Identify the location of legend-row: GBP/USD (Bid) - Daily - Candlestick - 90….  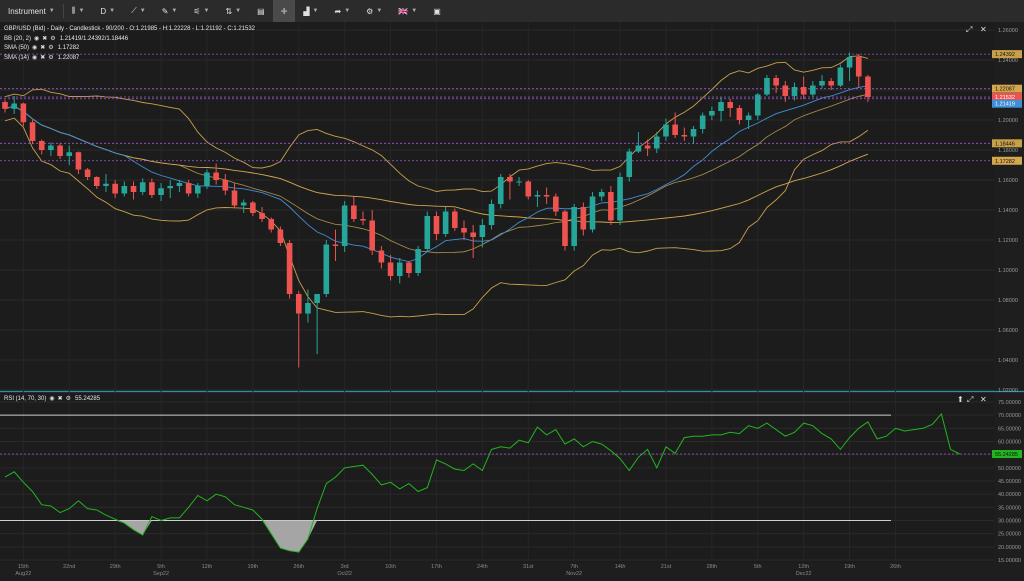
(129, 30).